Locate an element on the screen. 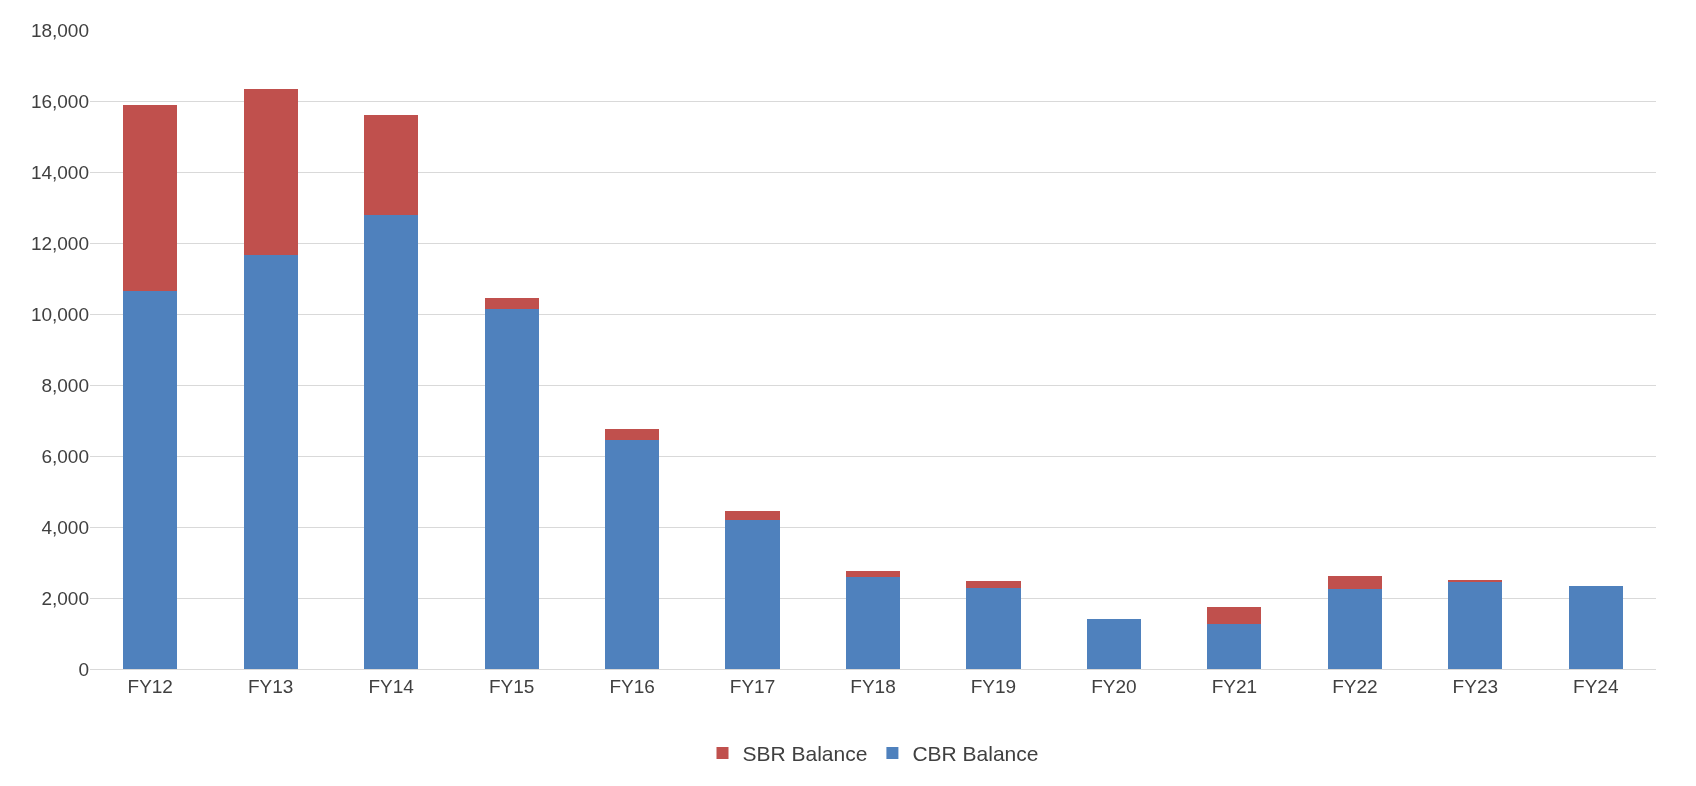 This screenshot has width=1696, height=786. y-tick-label: 0 is located at coordinates (83, 669).